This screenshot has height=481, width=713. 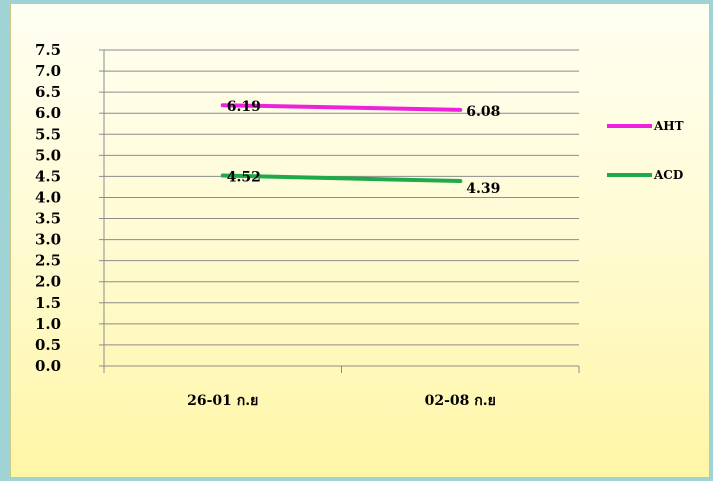 What do you see at coordinates (48, 176) in the screenshot?
I see `y-tick-label: 4.5` at bounding box center [48, 176].